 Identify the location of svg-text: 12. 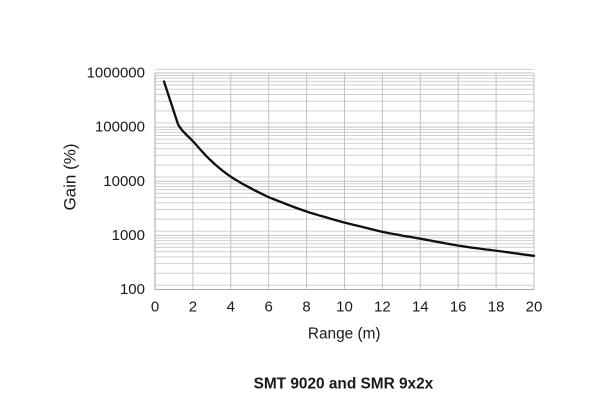
(382, 307).